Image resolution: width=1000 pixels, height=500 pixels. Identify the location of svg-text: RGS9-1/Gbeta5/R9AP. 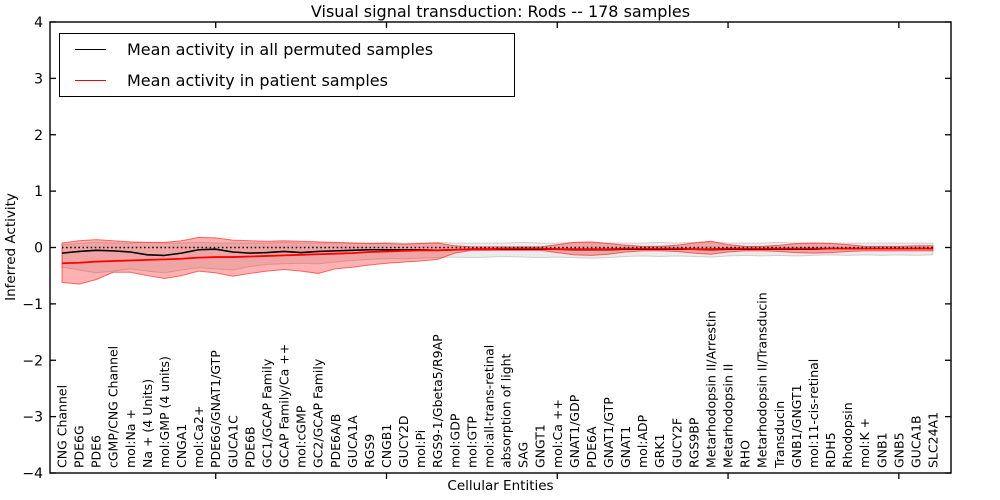
(437, 401).